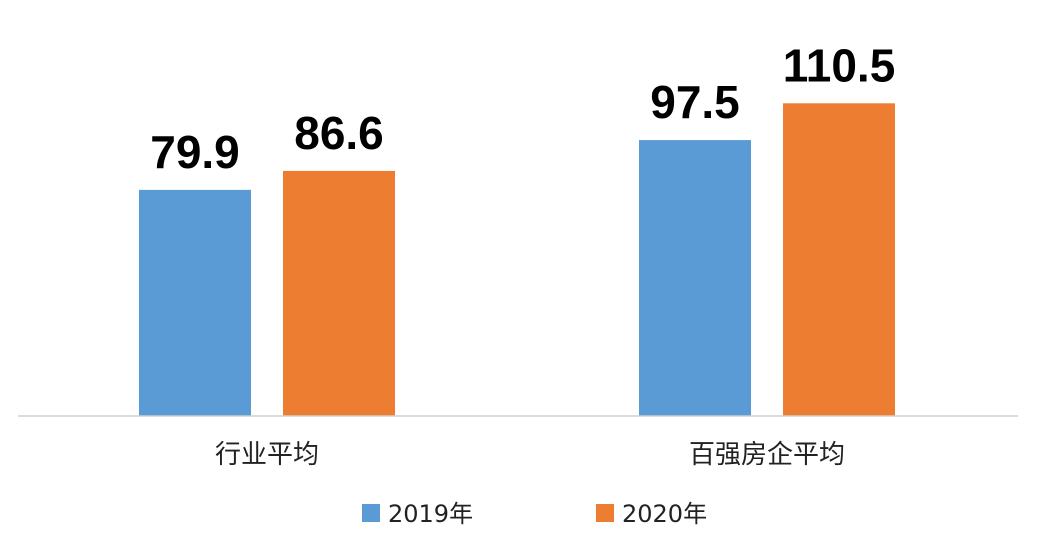  Describe the element at coordinates (664, 514) in the screenshot. I see `legend-label: 2020年` at that location.